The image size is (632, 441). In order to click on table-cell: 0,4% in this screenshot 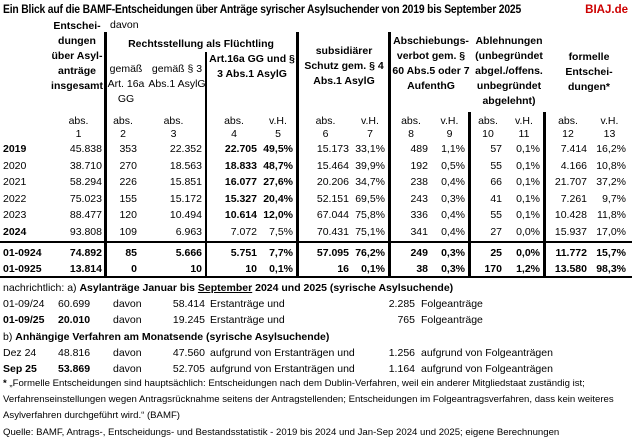, I will do `click(453, 231)`.